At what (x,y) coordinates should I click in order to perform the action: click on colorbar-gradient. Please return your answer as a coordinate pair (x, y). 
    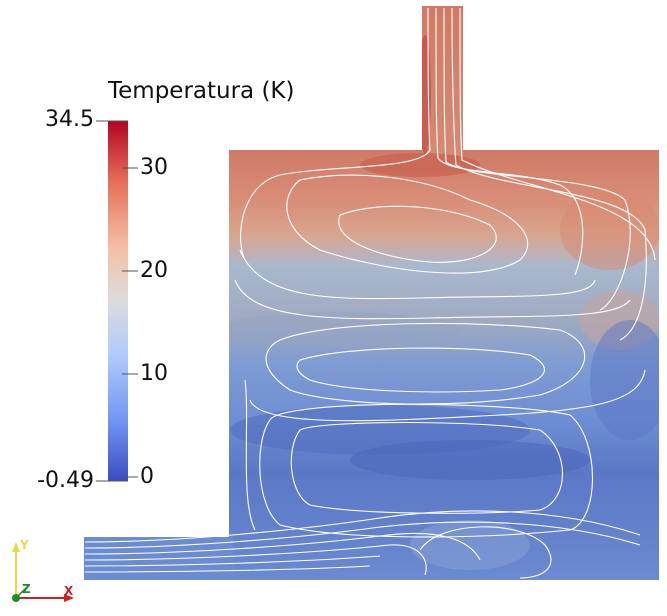
    Looking at the image, I should click on (118, 301).